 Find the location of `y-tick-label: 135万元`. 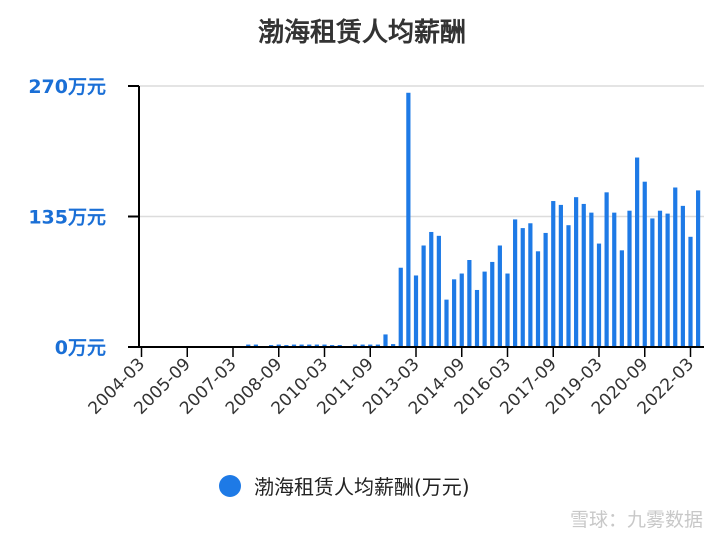

y-tick-label: 135万元 is located at coordinates (67, 218).